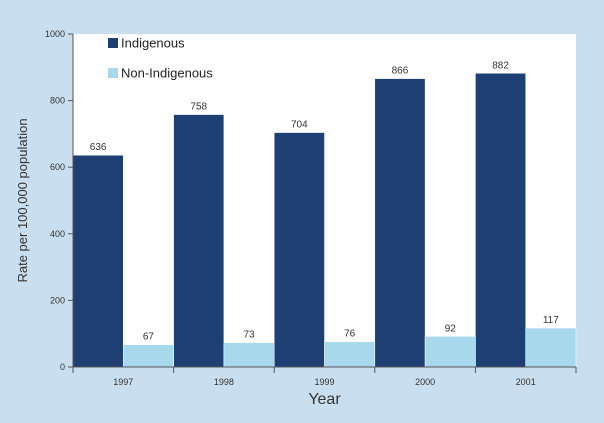  Describe the element at coordinates (148, 356) in the screenshot. I see `bar-non-indigenous-1997` at that location.